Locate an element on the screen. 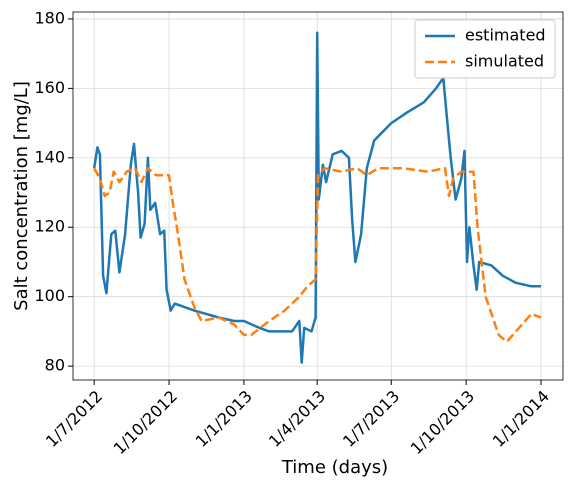 This screenshot has height=482, width=571. x-tick-label: 1/10/2013 is located at coordinates (442, 422).